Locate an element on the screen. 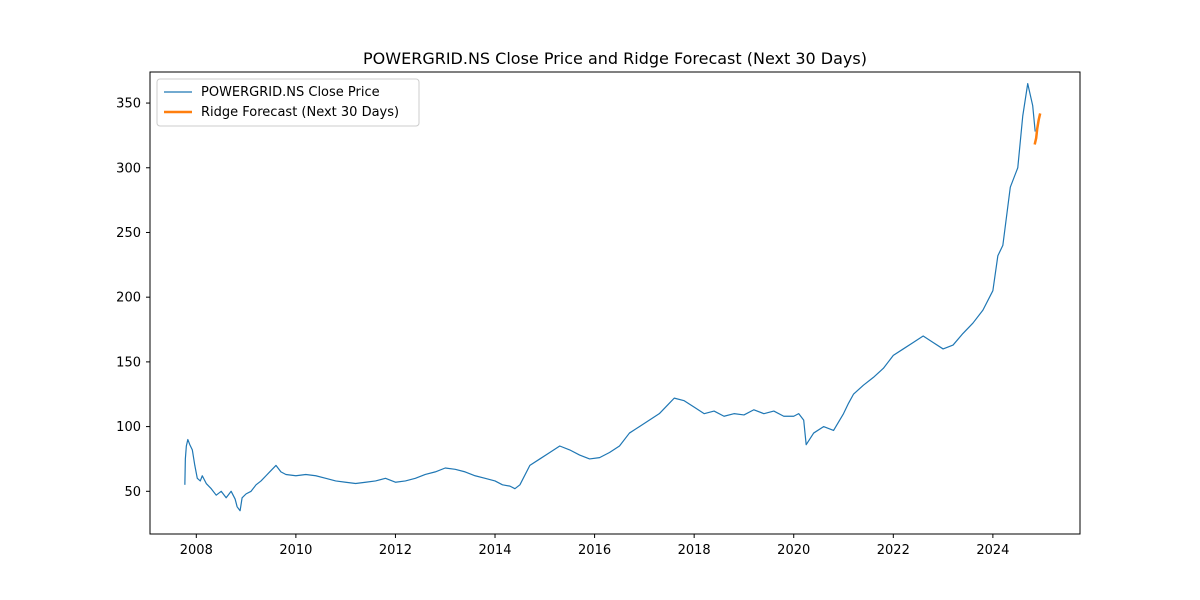 This screenshot has height=600, width=1200. legend-box is located at coordinates (288, 102).